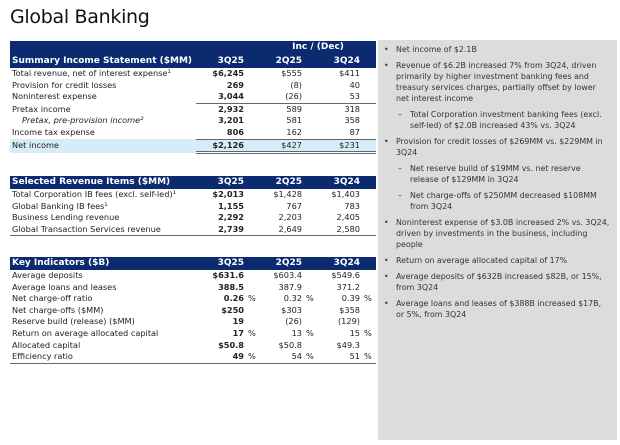 Image resolution: width=620 pixels, height=445 pixels. What do you see at coordinates (355, 84) in the screenshot?
I see `cell-value: 40` at bounding box center [355, 84].